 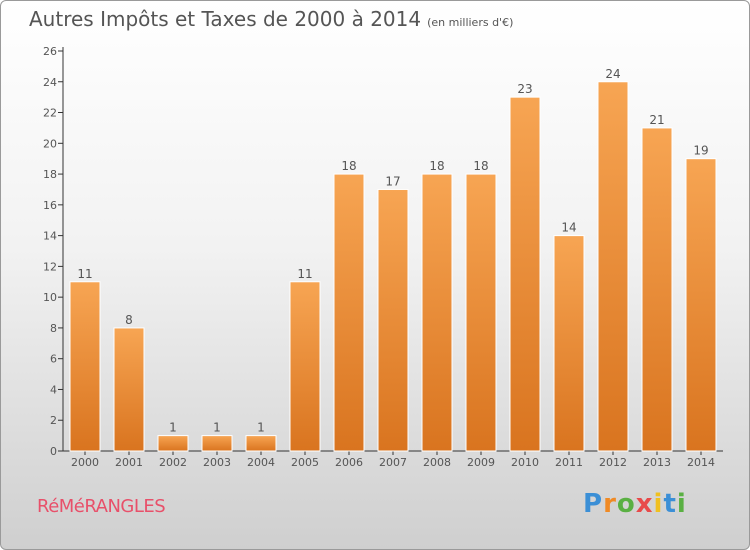 I want to click on y-tick-label: 20, so click(x=50, y=143).